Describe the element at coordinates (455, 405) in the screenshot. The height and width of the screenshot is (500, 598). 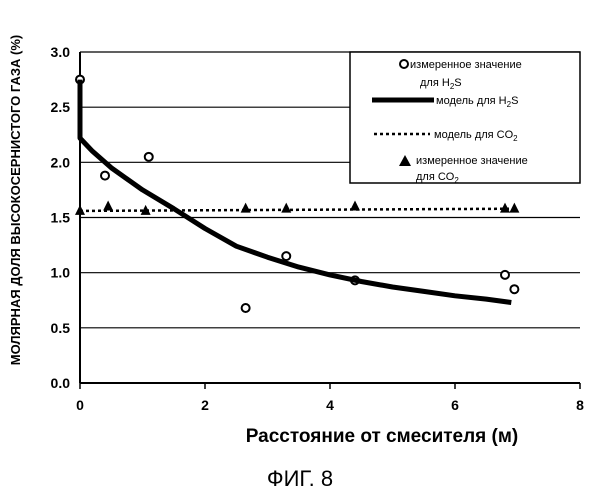
I see `x-tick-label: 6` at that location.